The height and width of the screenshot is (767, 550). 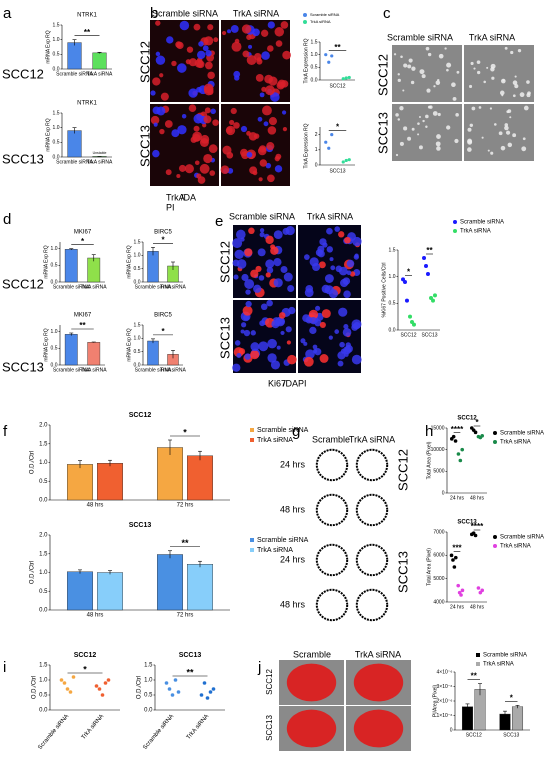 I want to click on panel-letter: g, so click(x=296, y=431).